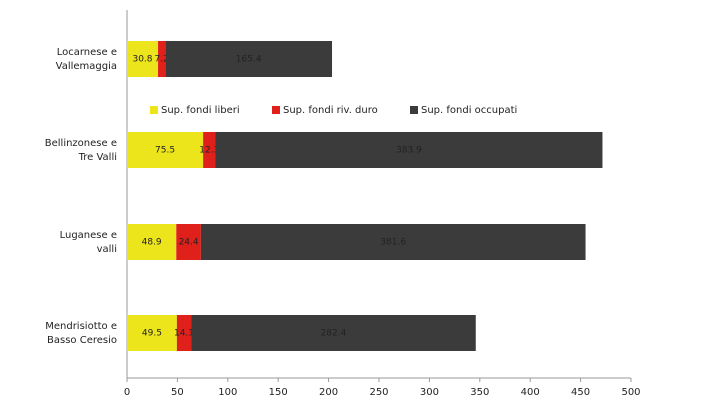  What do you see at coordinates (378, 392) in the screenshot?
I see `x-tick-label: 250` at bounding box center [378, 392].